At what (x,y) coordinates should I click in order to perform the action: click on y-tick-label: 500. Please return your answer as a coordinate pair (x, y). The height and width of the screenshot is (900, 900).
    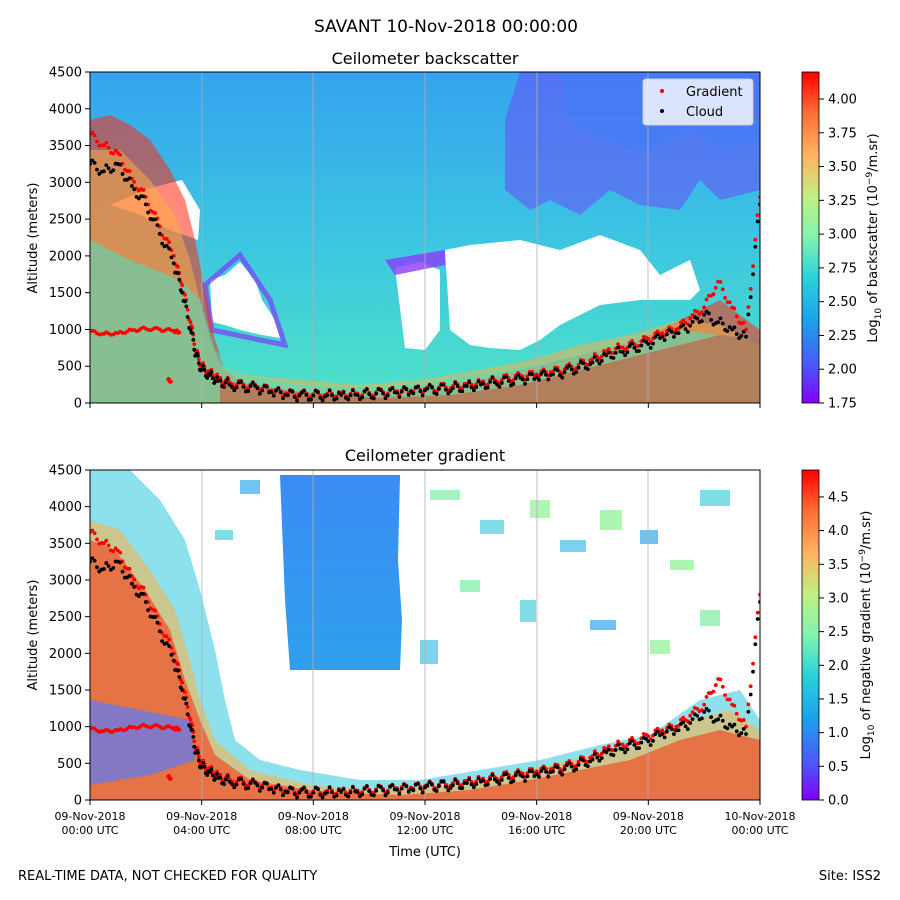
    Looking at the image, I should click on (69, 367).